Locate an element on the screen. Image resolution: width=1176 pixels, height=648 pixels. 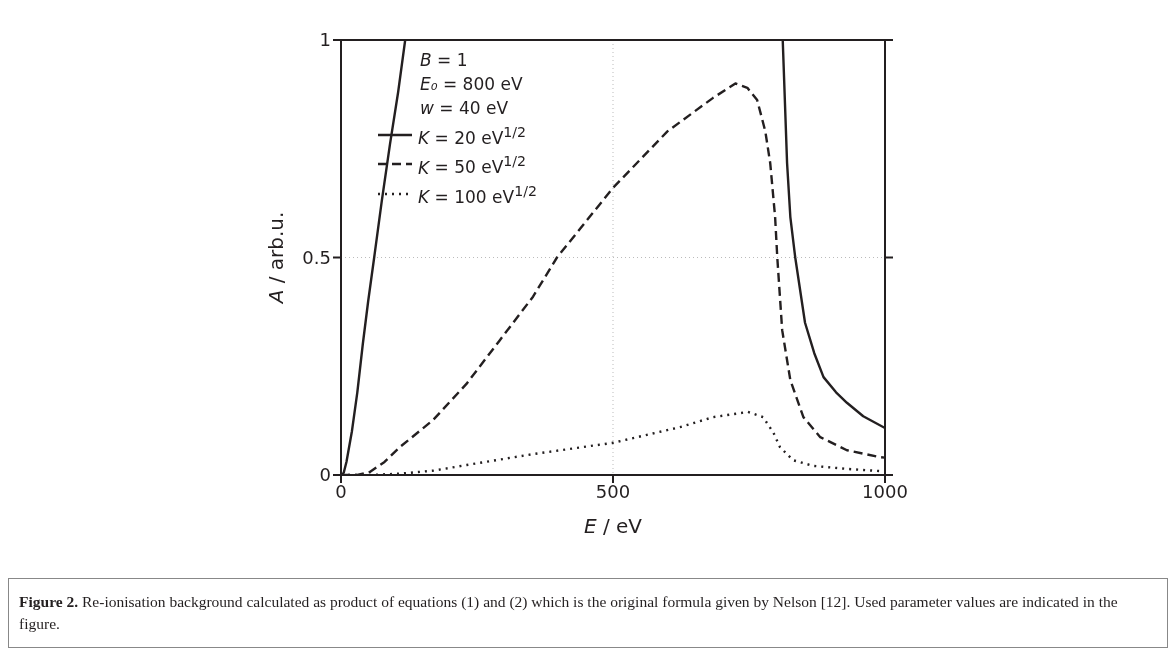
legend-label: K = 50 eV$^{1/2}$ is located at coordinates (472, 165).